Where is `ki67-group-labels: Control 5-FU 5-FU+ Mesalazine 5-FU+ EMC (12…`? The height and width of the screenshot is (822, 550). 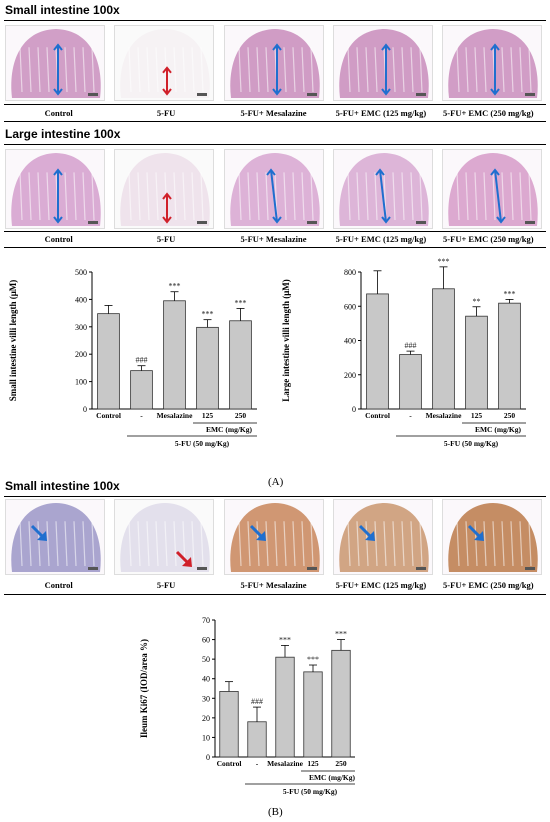
ki67-group-labels: Control 5-FU 5-FU+ Mesalazine 5-FU+ EMC (12… is located at coordinates (273, 585).